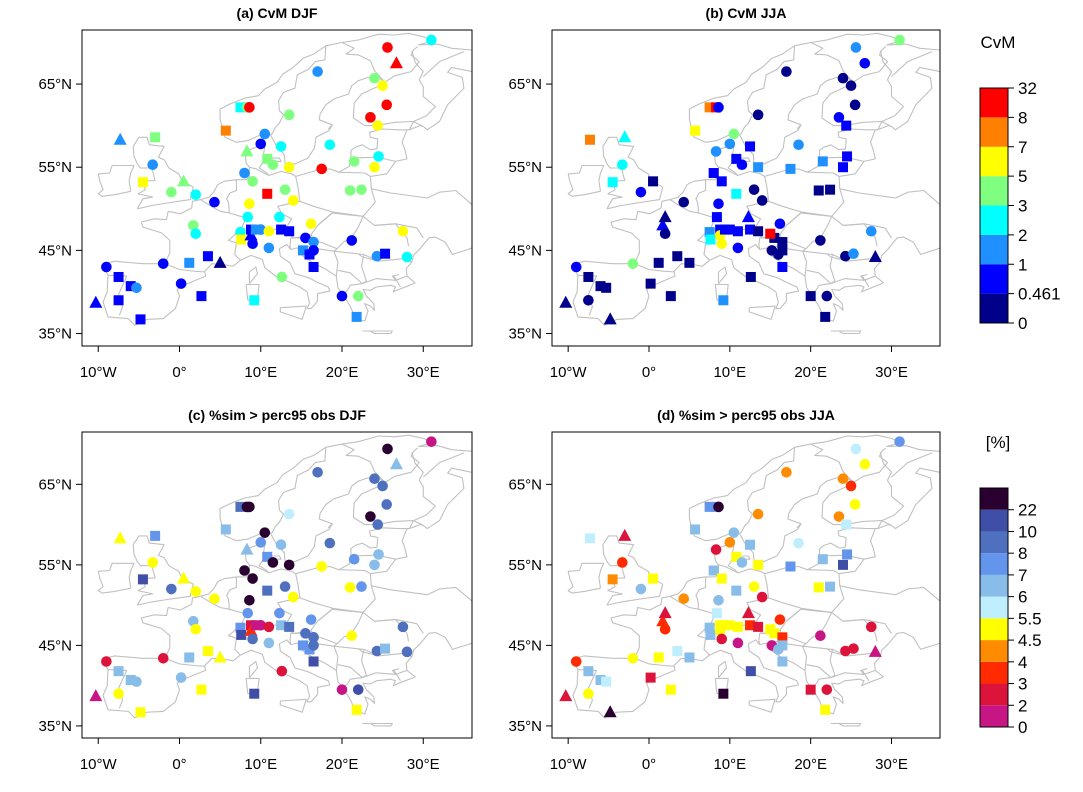  I want to click on y-tick-label: 35°N, so click(55, 334).